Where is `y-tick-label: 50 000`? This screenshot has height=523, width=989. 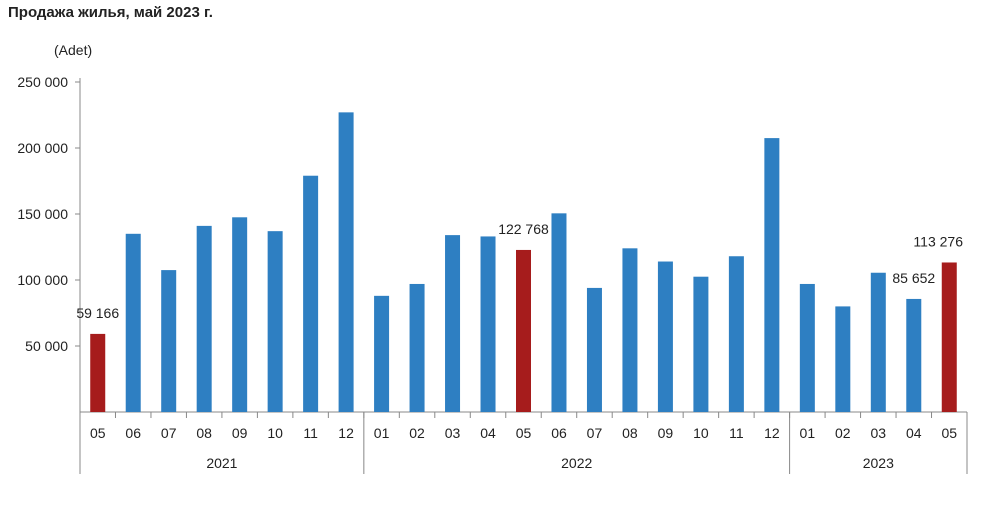
y-tick-label: 50 000 is located at coordinates (46, 346).